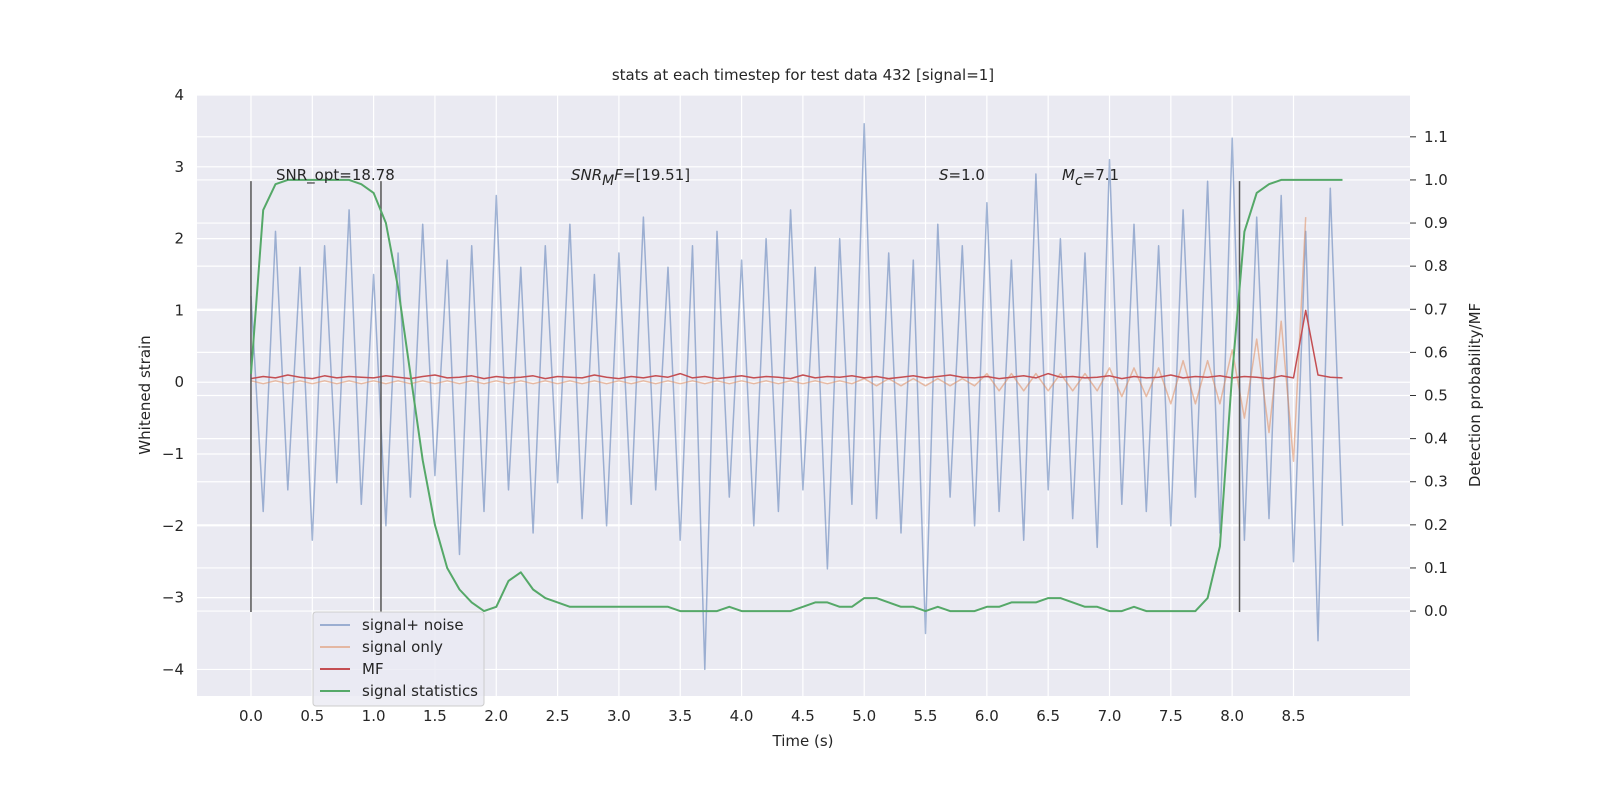 The height and width of the screenshot is (800, 1600). What do you see at coordinates (967, 175) in the screenshot?
I see `annotation-part: =1.0` at bounding box center [967, 175].